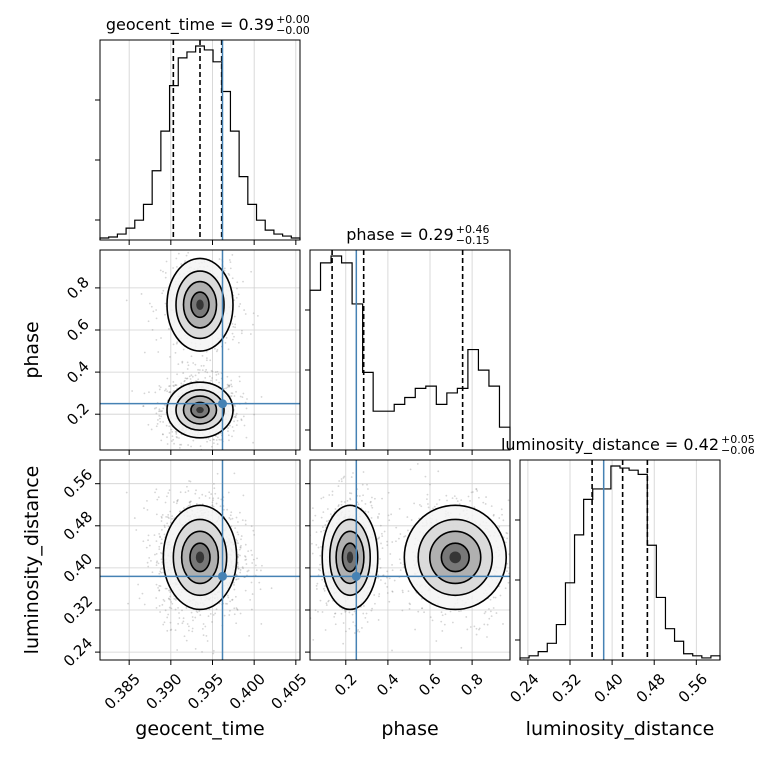  I want to click on x-tick-label: 0.395, so click(205, 691).